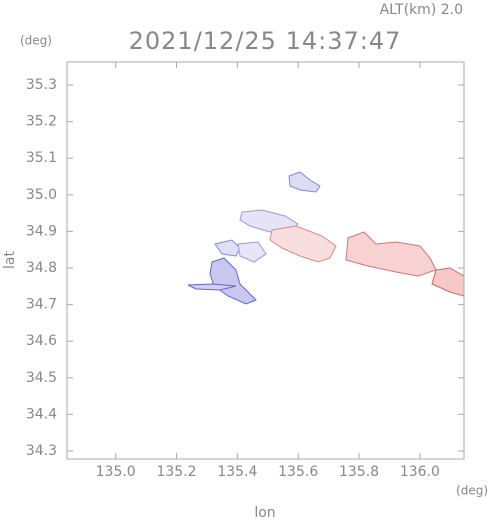 The width and height of the screenshot is (491, 521). Describe the element at coordinates (36, 41) in the screenshot. I see `y-unit: (deg)` at that location.